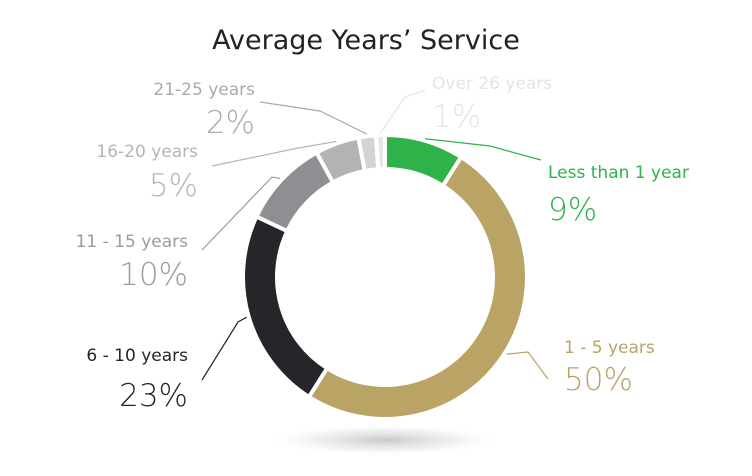 Image resolution: width=752 pixels, height=476 pixels. Describe the element at coordinates (230, 123) in the screenshot. I see `value-label-21-25-years: 2%` at that location.